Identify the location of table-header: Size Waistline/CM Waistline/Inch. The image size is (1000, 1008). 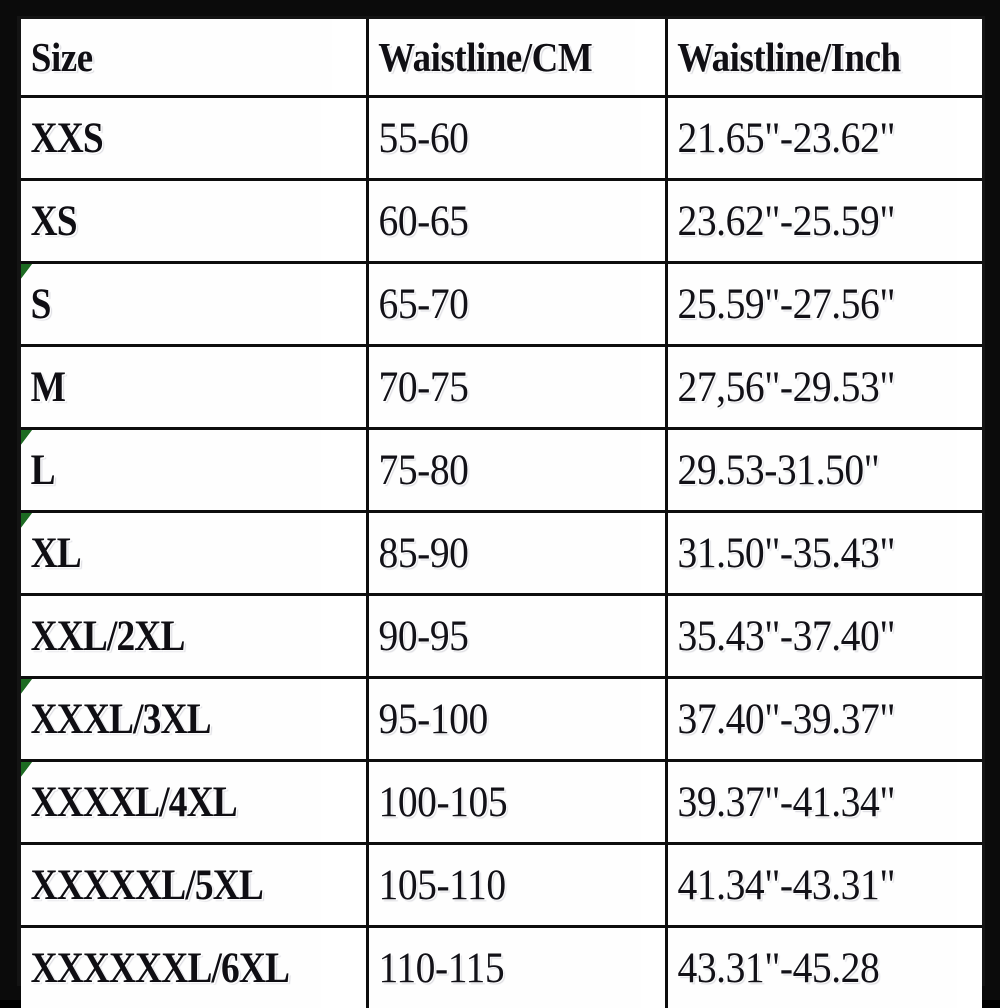
(501, 58).